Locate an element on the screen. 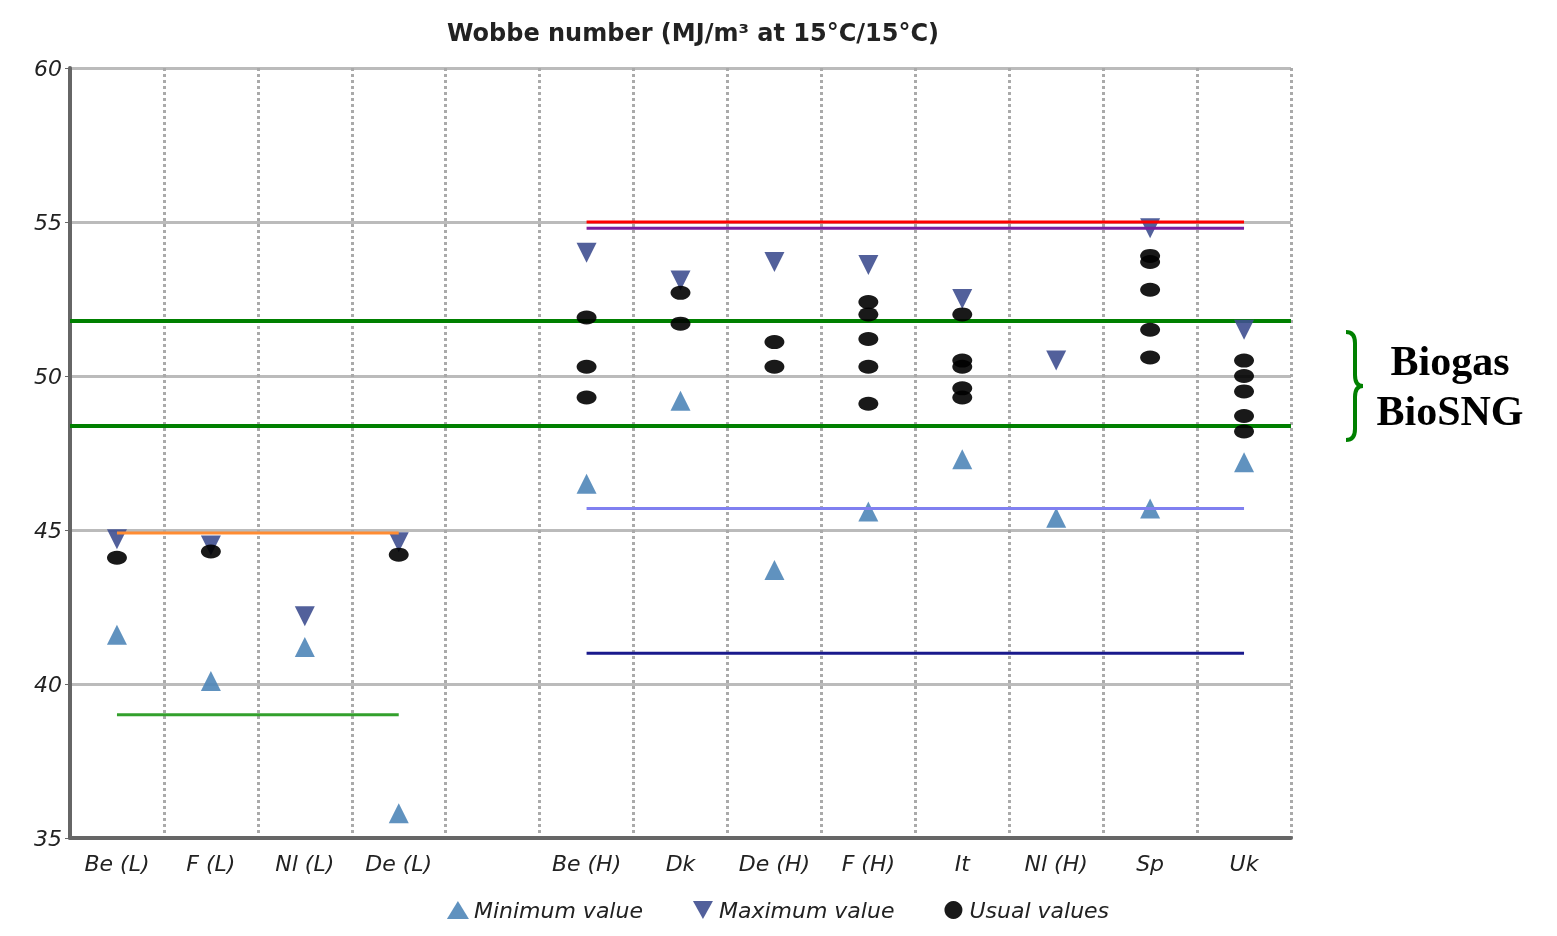 The width and height of the screenshot is (1557, 936). y-tick-label: 45 is located at coordinates (48, 530).